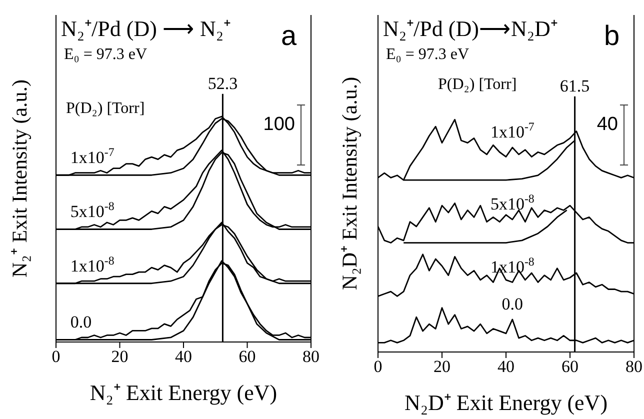 This screenshot has width=644, height=419. I want to click on y-axis-title: N₂D⁺ Exit Intensity (a.u.), so click(349, 183).